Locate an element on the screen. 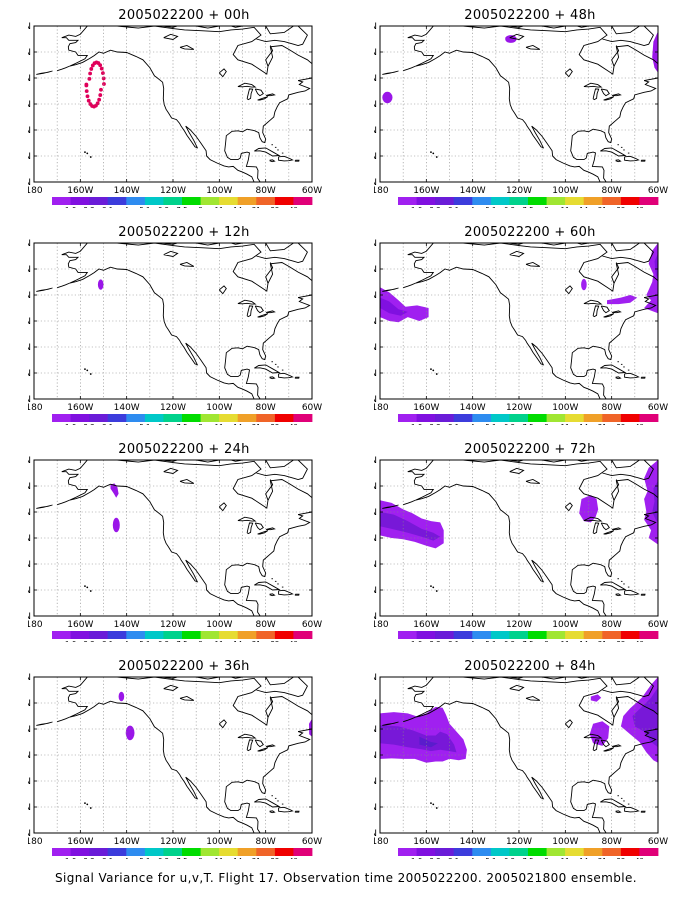 Image resolution: width=692 pixels, height=900 pixels. lat-tick-label: 40N is located at coordinates (29, 322).